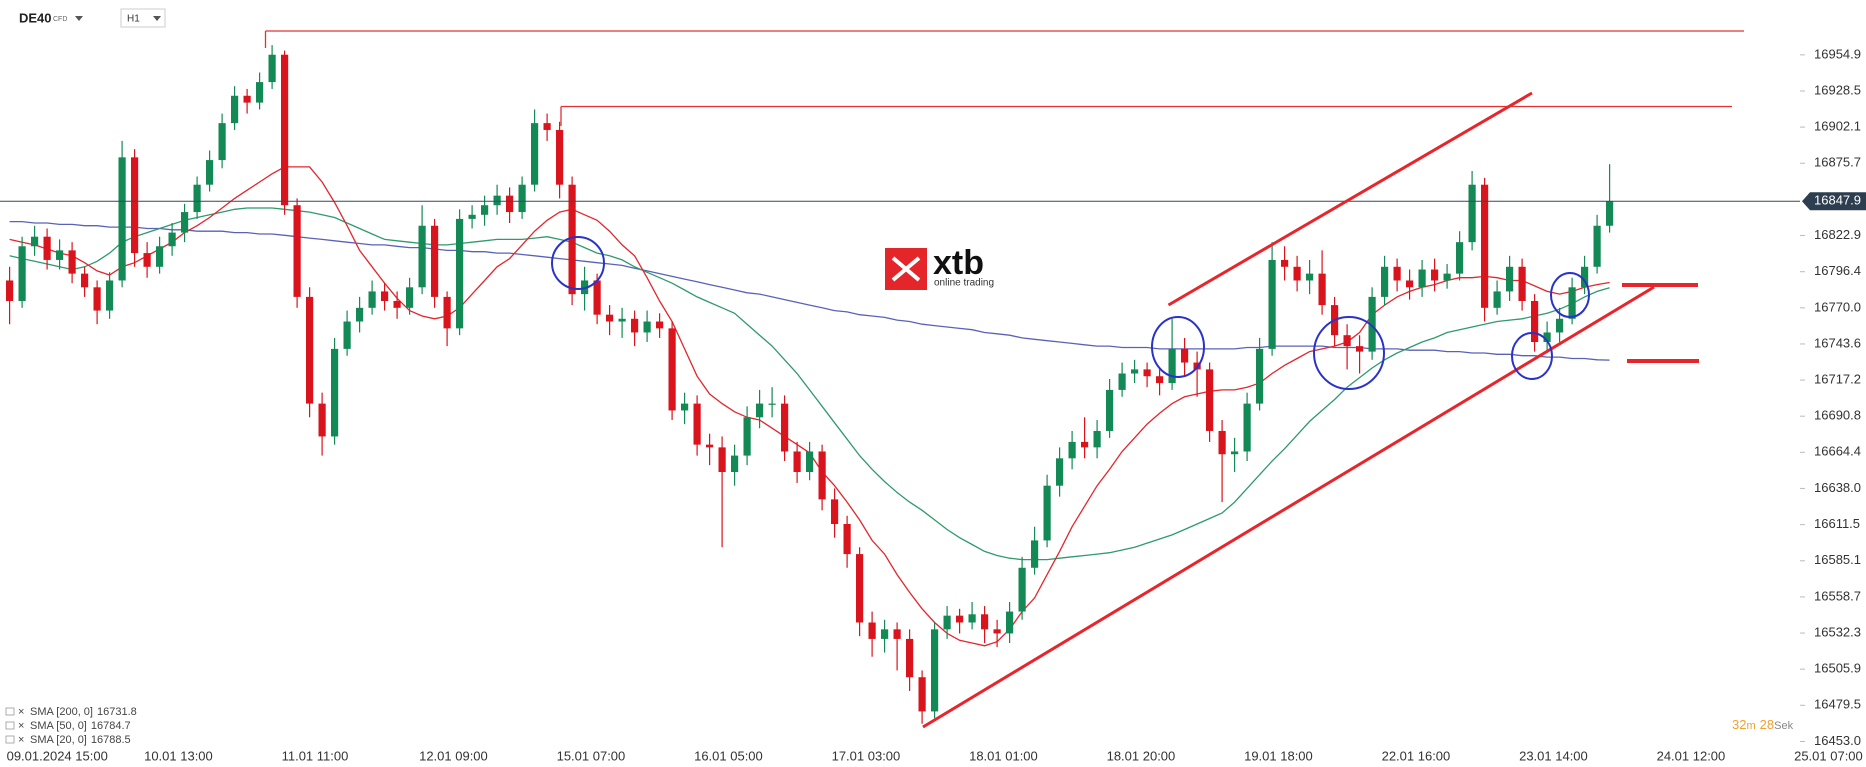  I want to click on current-price-label: 16847.9, so click(1837, 200).